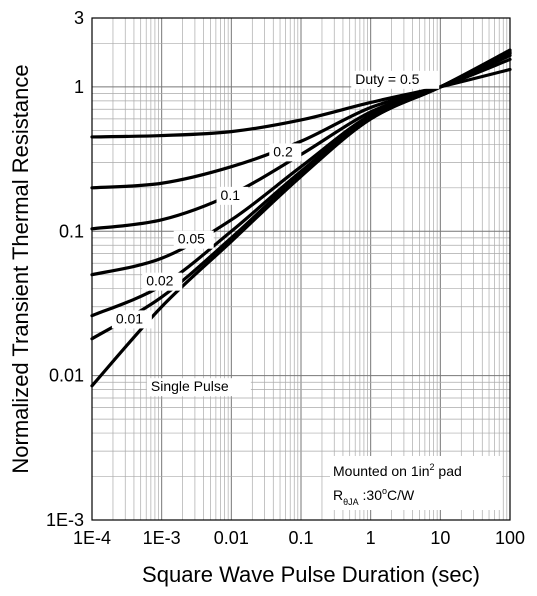 The height and width of the screenshot is (596, 537). Describe the element at coordinates (79, 18) in the screenshot. I see `y-tick-label: 3` at that location.